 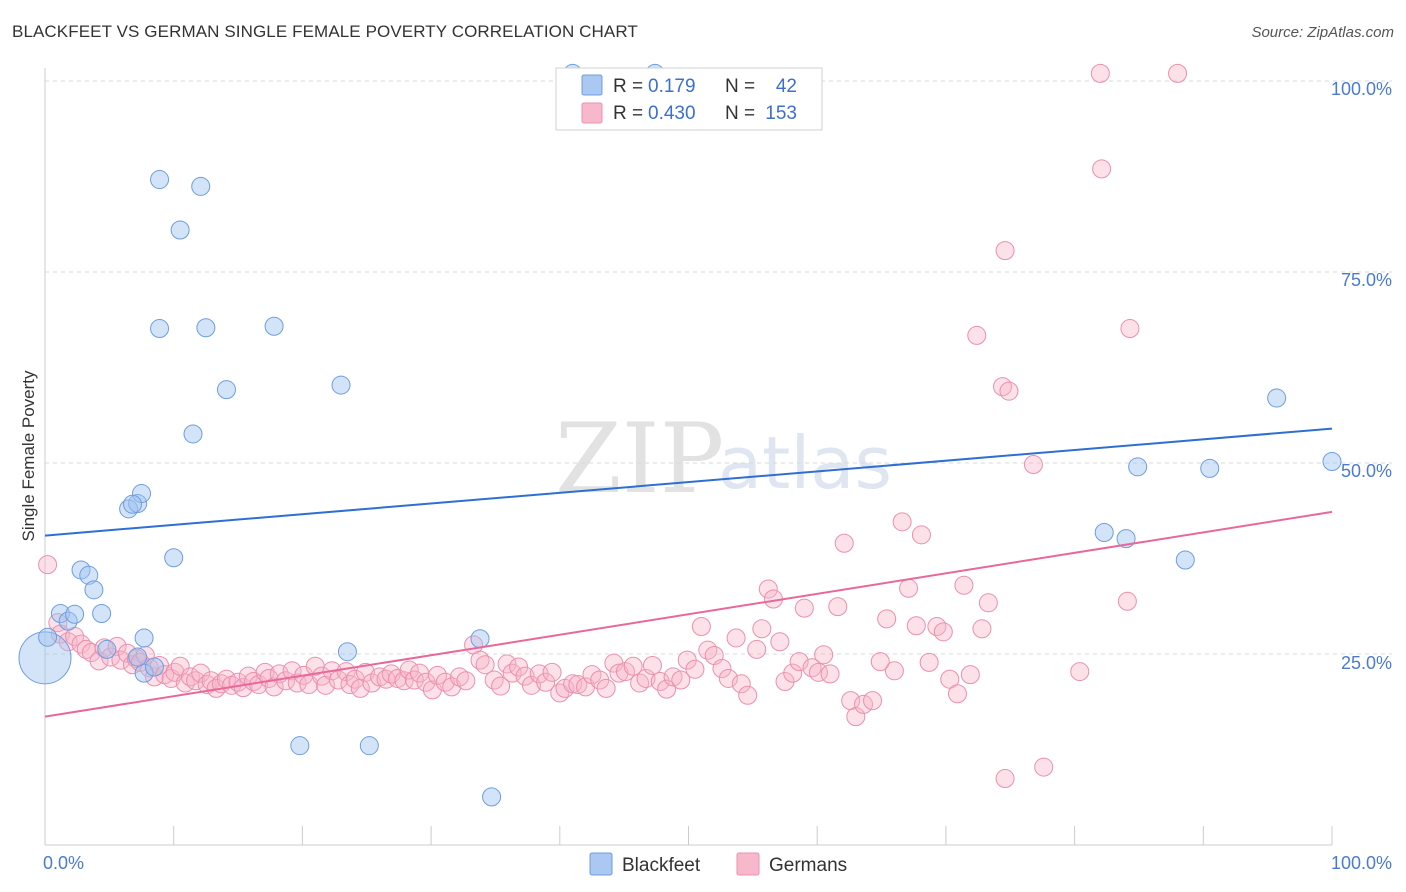 I want to click on legend-swatch-blackfeet, so click(x=592, y=85).